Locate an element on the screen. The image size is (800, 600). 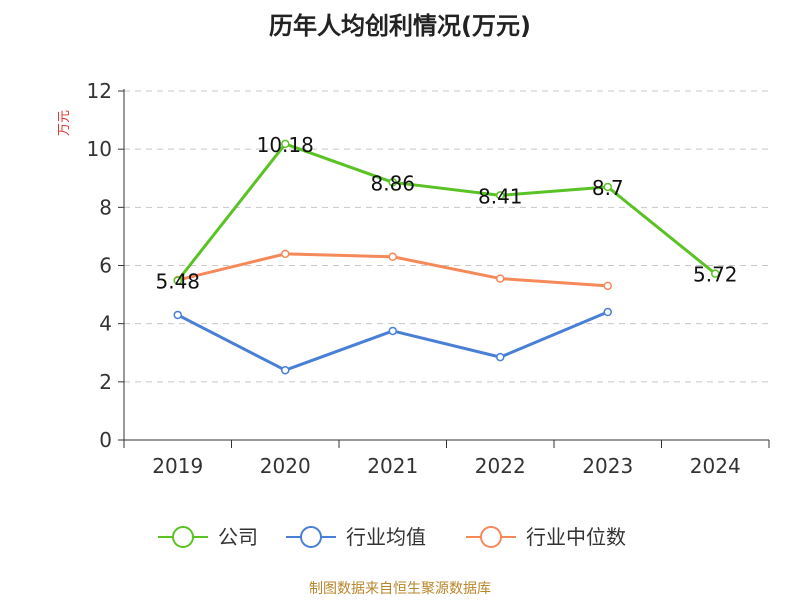
legend-label: 行业均值 is located at coordinates (386, 537).